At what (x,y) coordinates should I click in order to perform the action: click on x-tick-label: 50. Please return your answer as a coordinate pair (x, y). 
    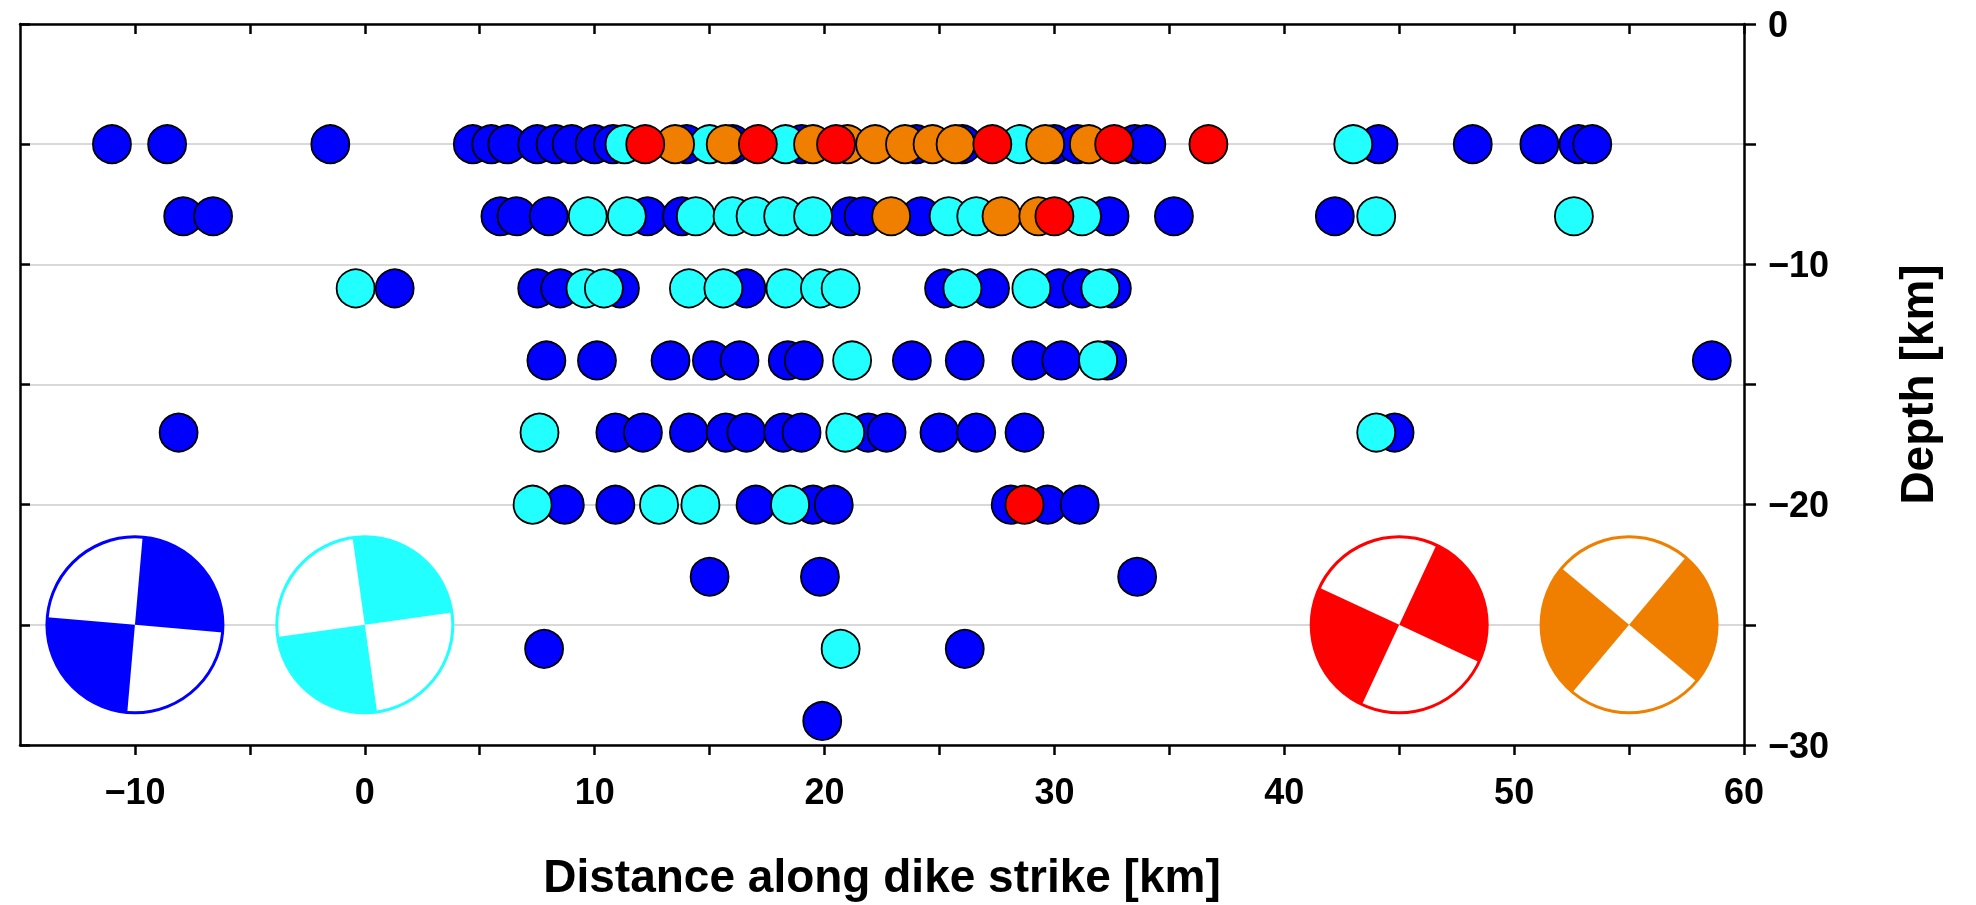
    Looking at the image, I should click on (1514, 791).